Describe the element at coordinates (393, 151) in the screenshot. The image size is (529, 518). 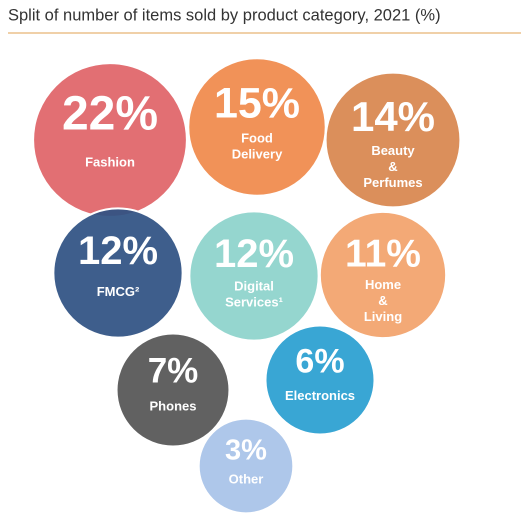
I see `category-label-line: Beauty` at that location.